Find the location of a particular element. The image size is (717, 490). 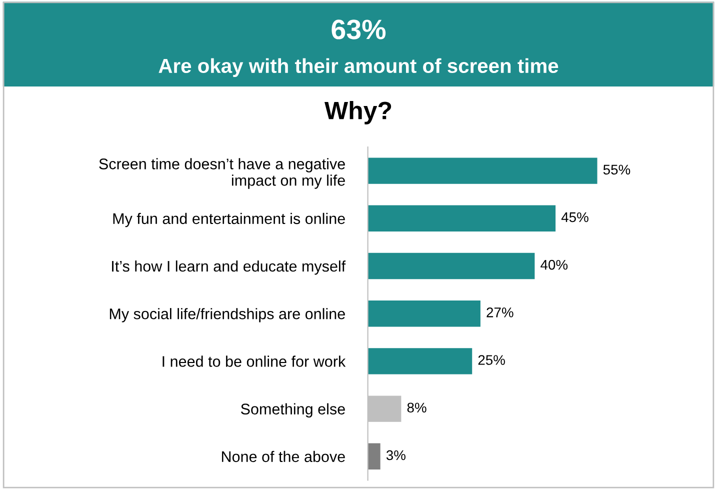

data-label: 45% is located at coordinates (574, 217).